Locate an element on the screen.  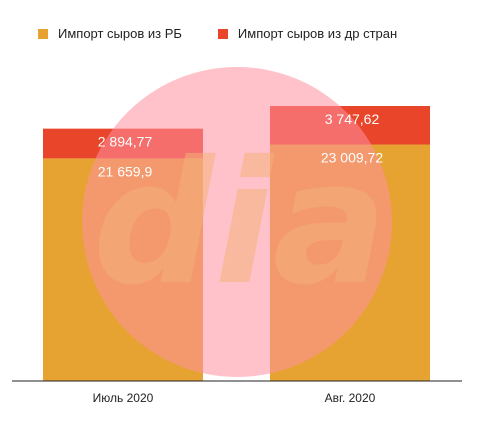
legend-label-other: Импорт сыров из др стран is located at coordinates (317, 33).